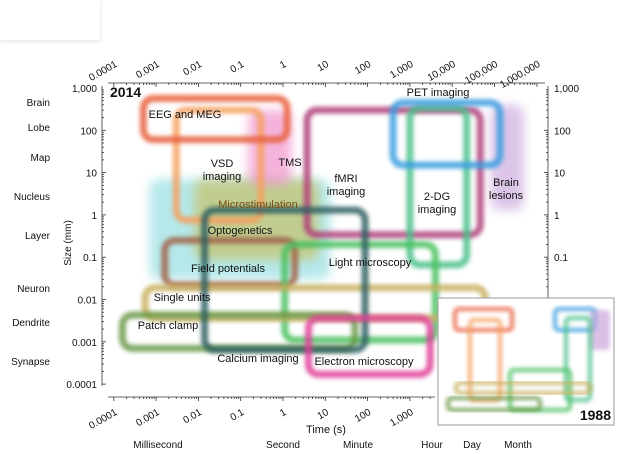  Describe the element at coordinates (38, 236) in the screenshot. I see `size-label-layer: Layer` at that location.